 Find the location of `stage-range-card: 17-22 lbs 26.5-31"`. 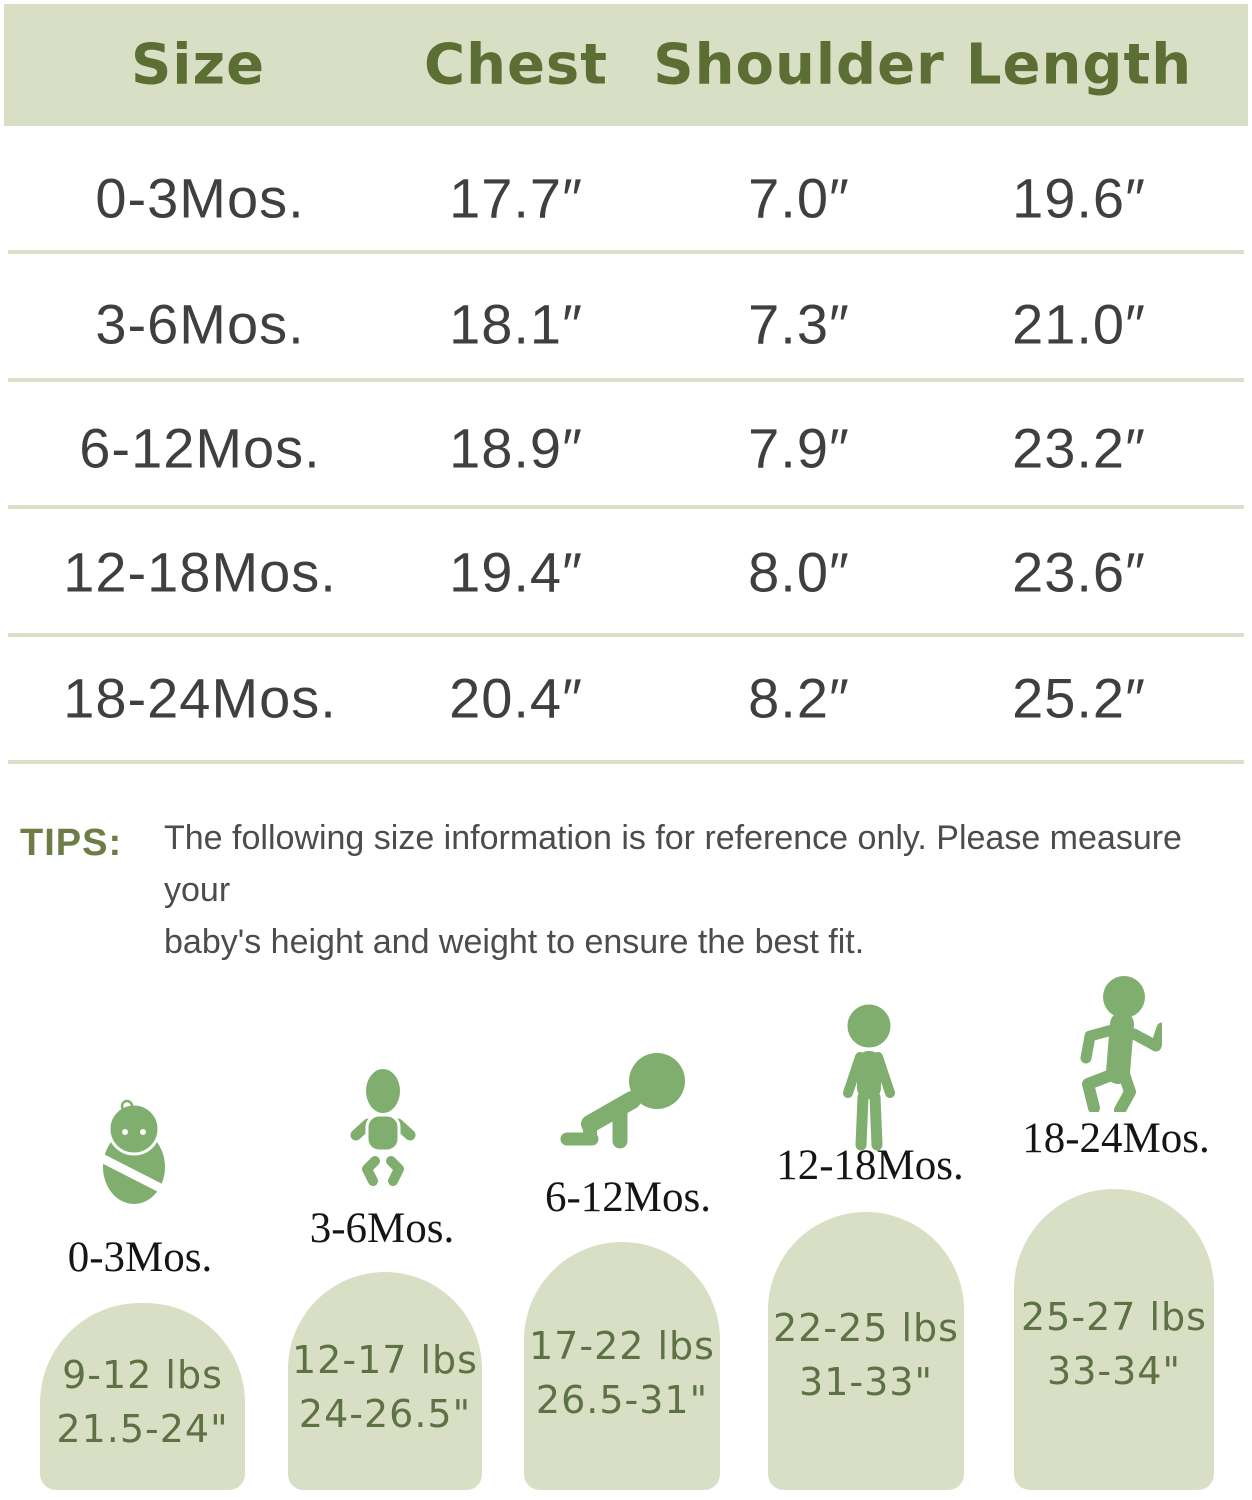

stage-range-card: 17-22 lbs 26.5-31" is located at coordinates (622, 1366).